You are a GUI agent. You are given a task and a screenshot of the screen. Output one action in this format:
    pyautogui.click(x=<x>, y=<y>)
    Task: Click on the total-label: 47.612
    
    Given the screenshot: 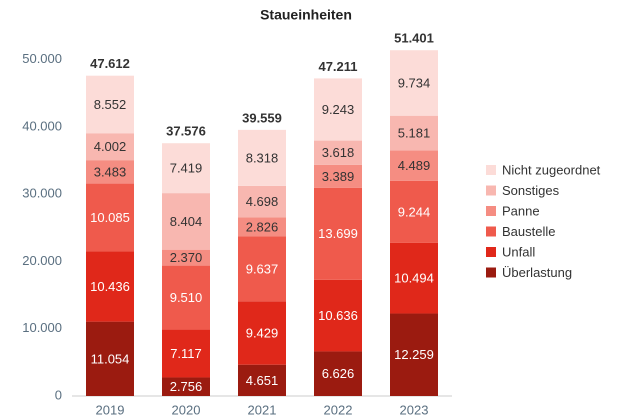 What is the action you would take?
    pyautogui.click(x=110, y=63)
    